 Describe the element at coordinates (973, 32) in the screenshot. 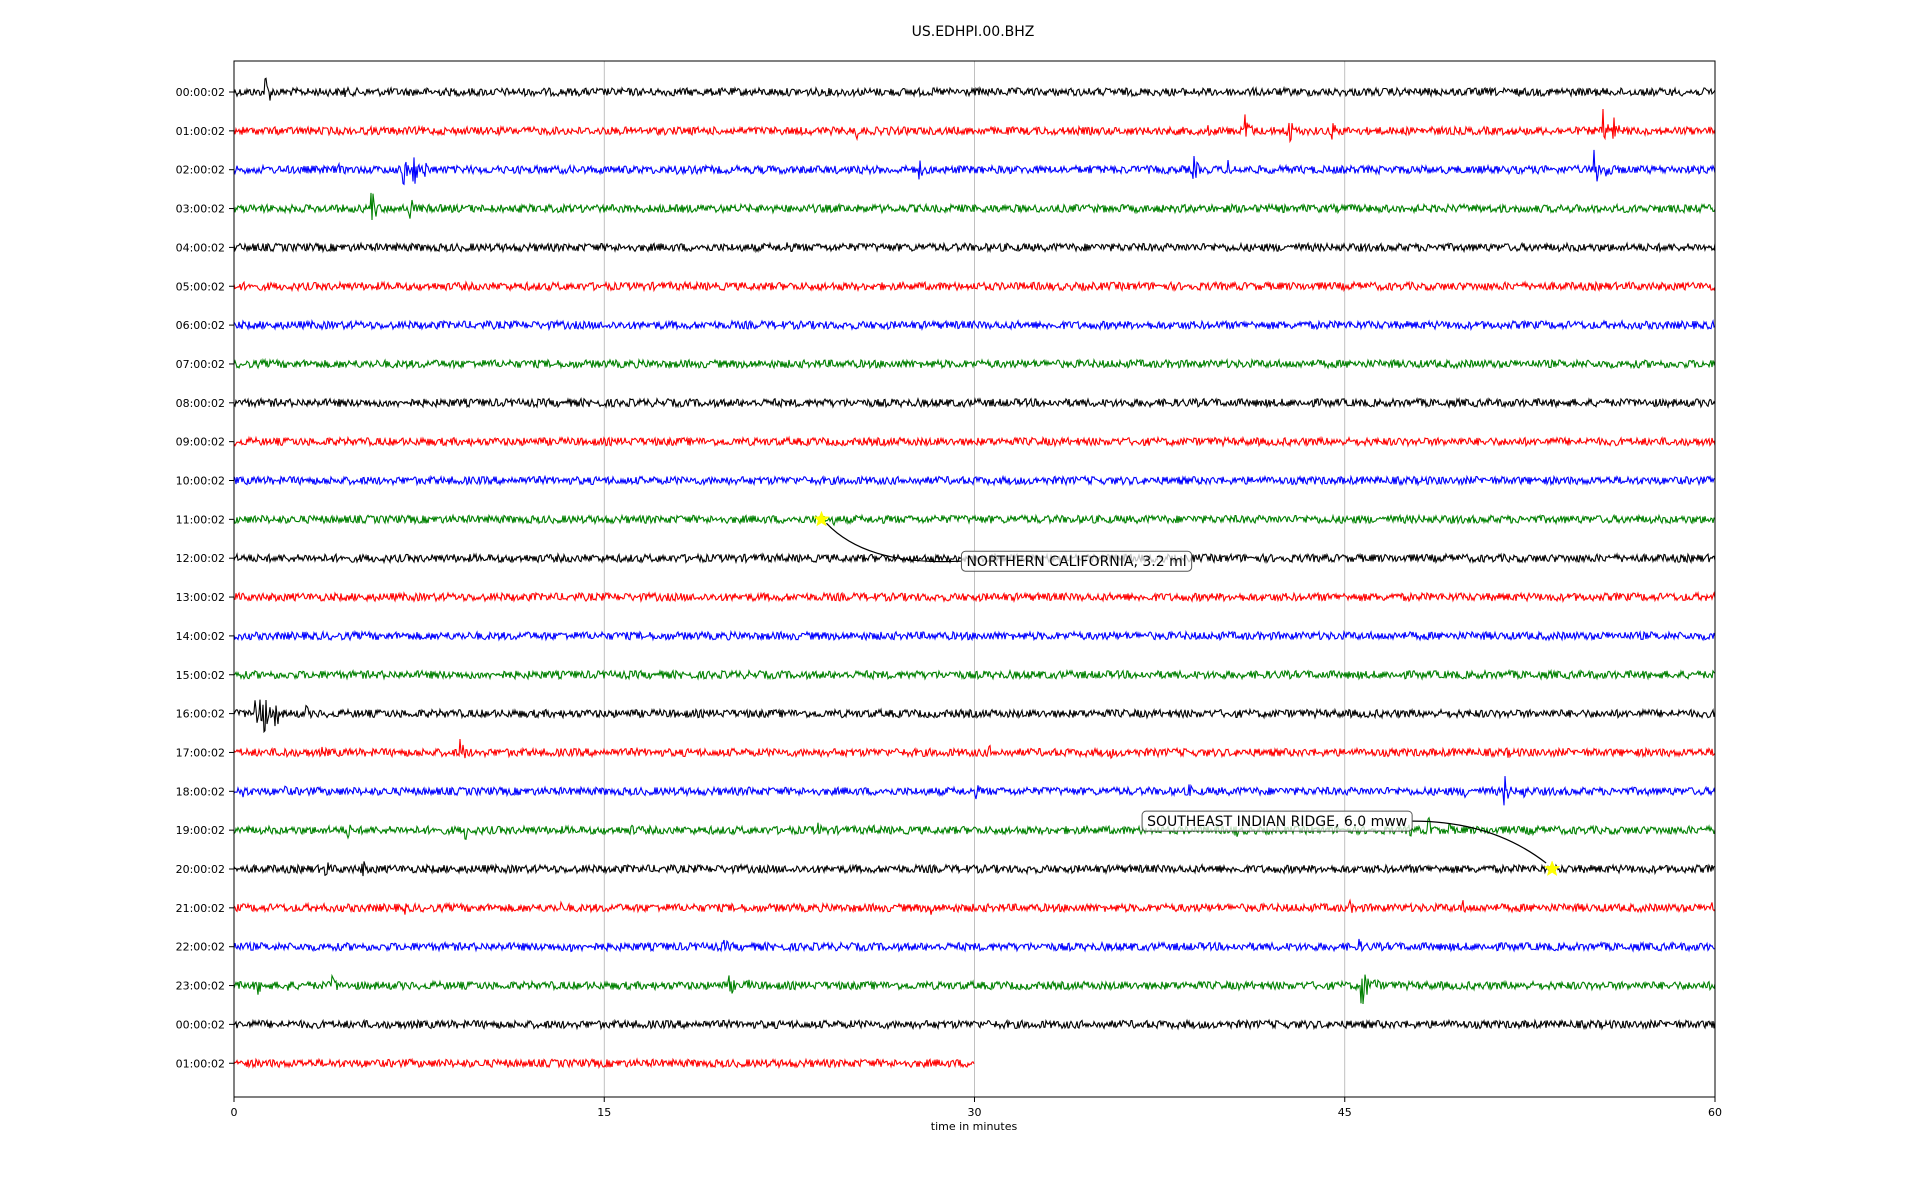

I see `chart-title: US.EDHPI.00.BHZ` at that location.